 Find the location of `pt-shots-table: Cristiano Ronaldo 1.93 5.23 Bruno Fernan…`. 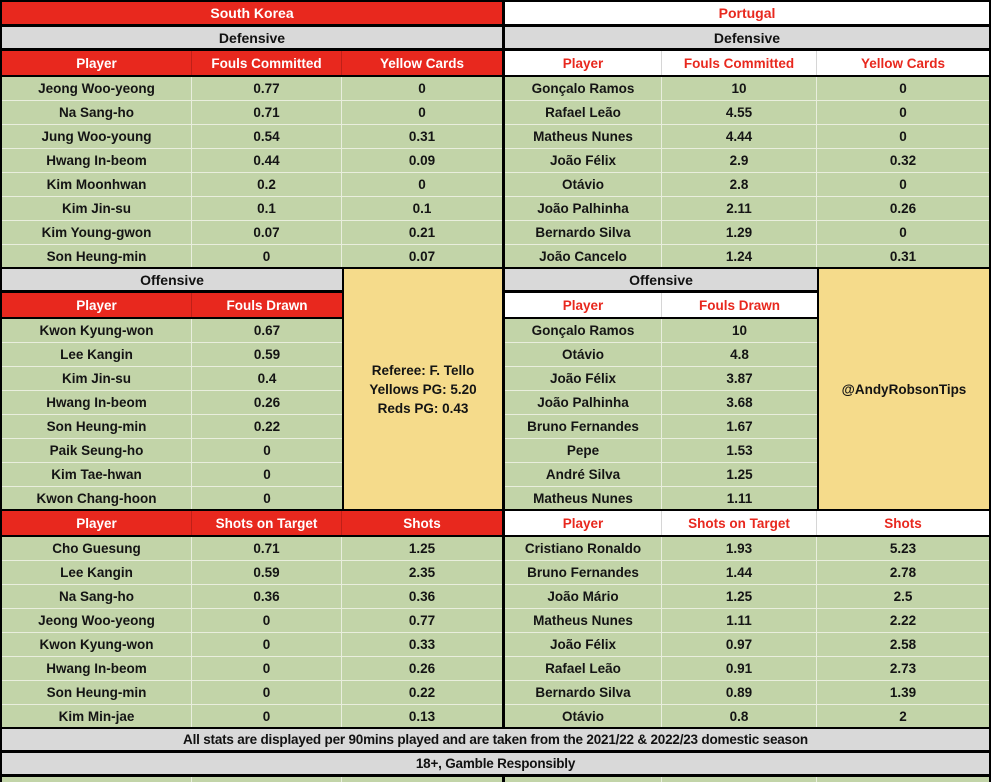

pt-shots-table: Cristiano Ronaldo 1.93 5.23 Bruno Fernan… is located at coordinates (747, 633).